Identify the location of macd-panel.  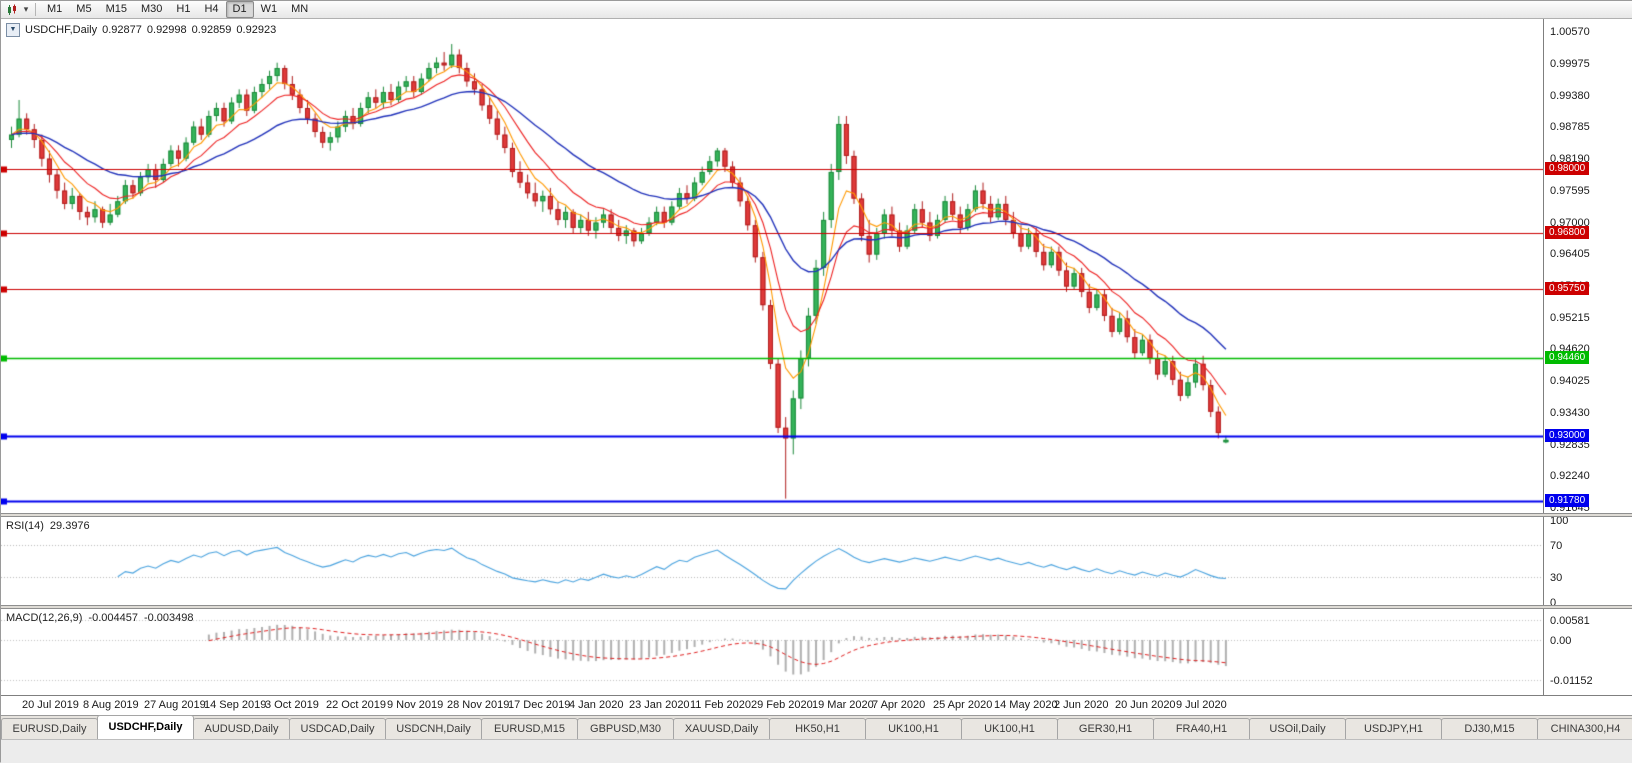
(772, 652).